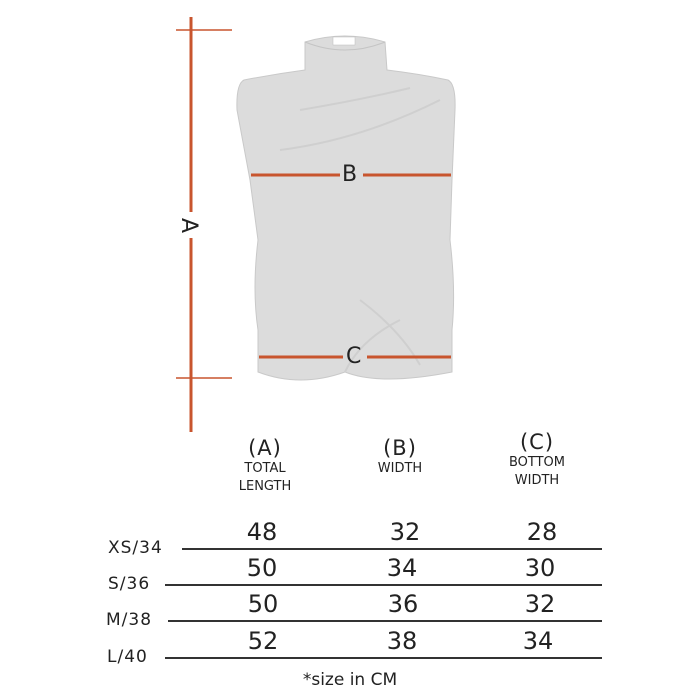 The width and height of the screenshot is (700, 700). Describe the element at coordinates (403, 604) in the screenshot. I see `value-b: 36` at that location.